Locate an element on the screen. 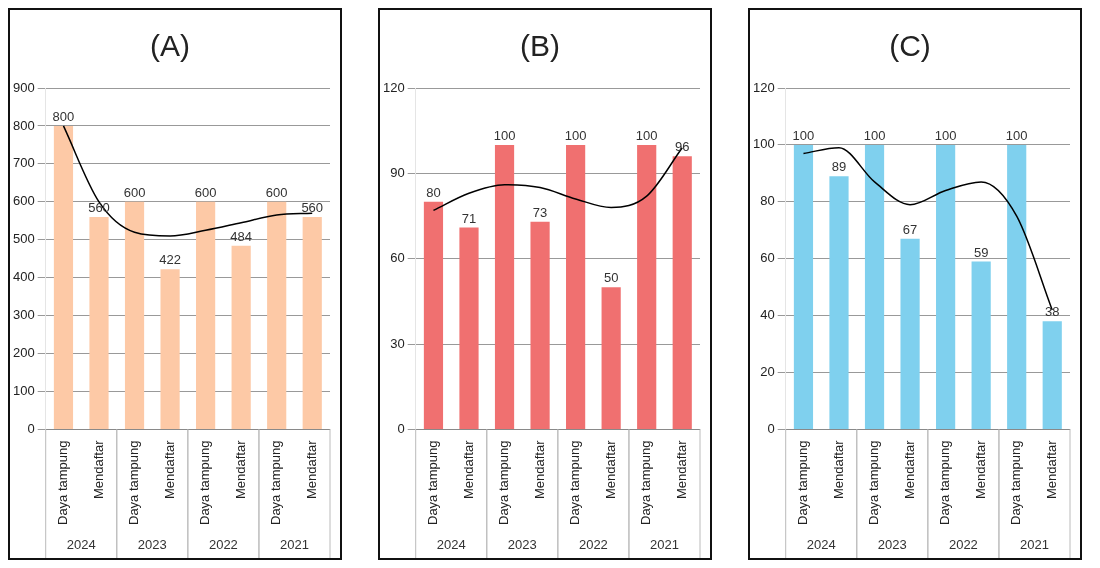  data-label: 67 is located at coordinates (910, 229).